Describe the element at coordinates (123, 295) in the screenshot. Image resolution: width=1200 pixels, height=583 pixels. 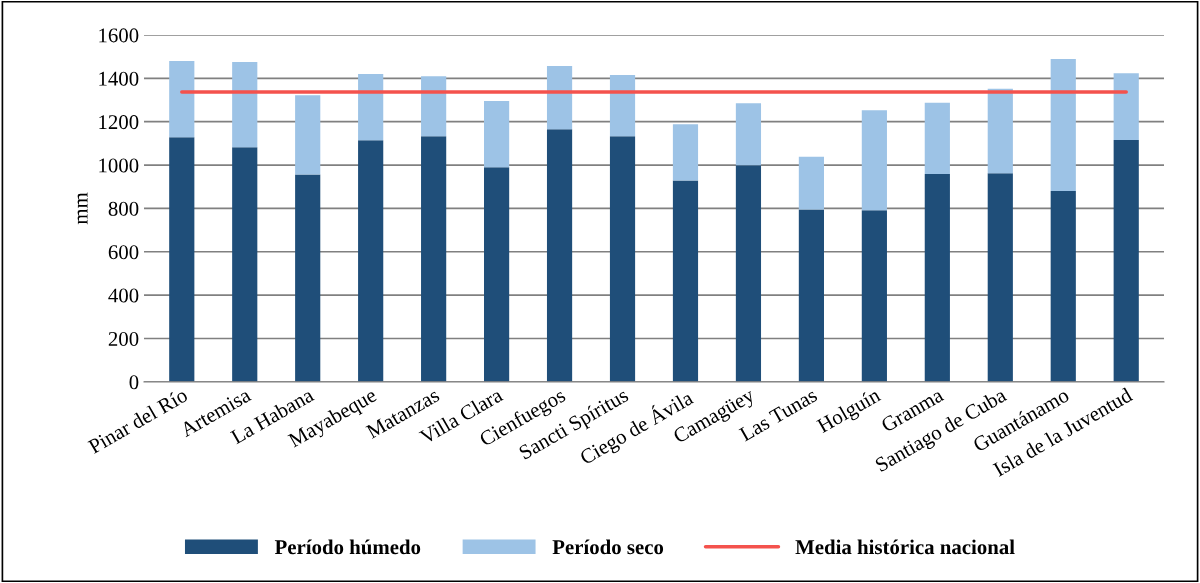
I see `y-tick-label: 400` at that location.